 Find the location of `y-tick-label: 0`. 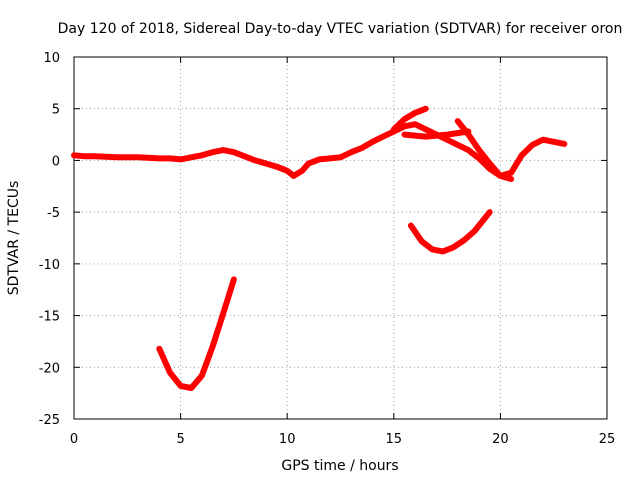

y-tick-label: 0 is located at coordinates (56, 161).